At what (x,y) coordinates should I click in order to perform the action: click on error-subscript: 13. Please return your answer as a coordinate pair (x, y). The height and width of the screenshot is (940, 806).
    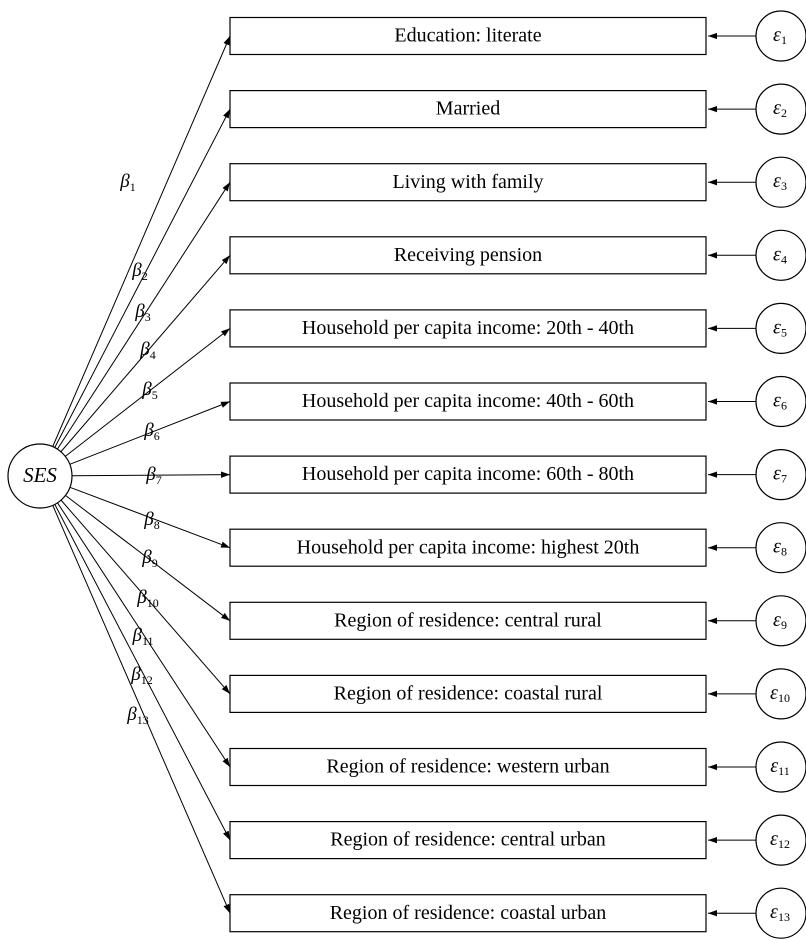
    Looking at the image, I should click on (784, 917).